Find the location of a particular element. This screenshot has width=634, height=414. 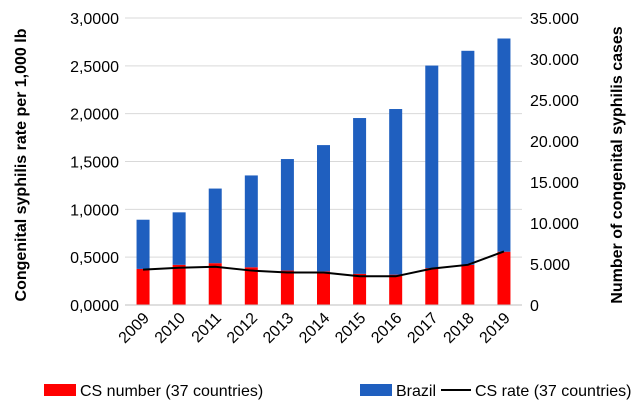

x-tick-label: 2016 is located at coordinates (386, 328).